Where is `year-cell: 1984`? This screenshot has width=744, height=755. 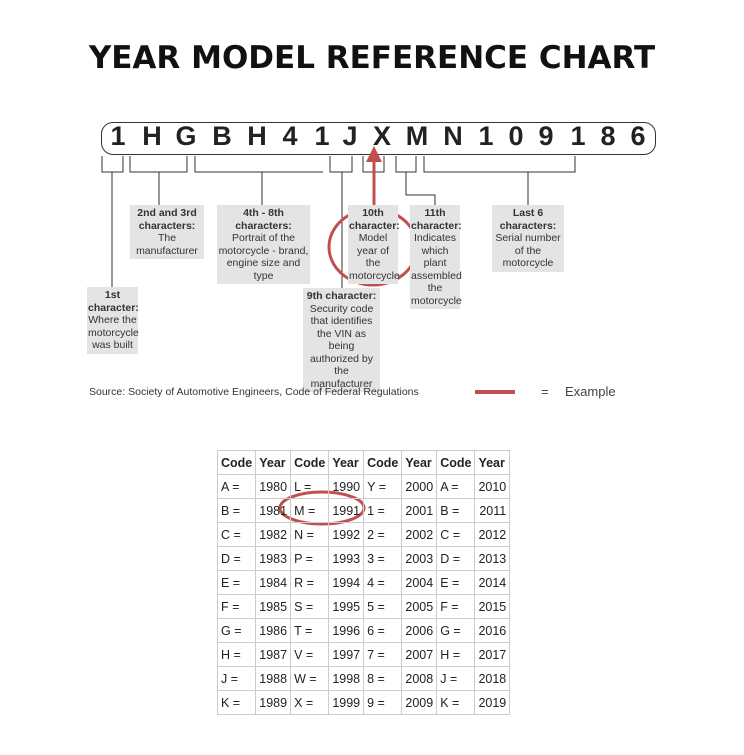 year-cell: 1984 is located at coordinates (273, 582).